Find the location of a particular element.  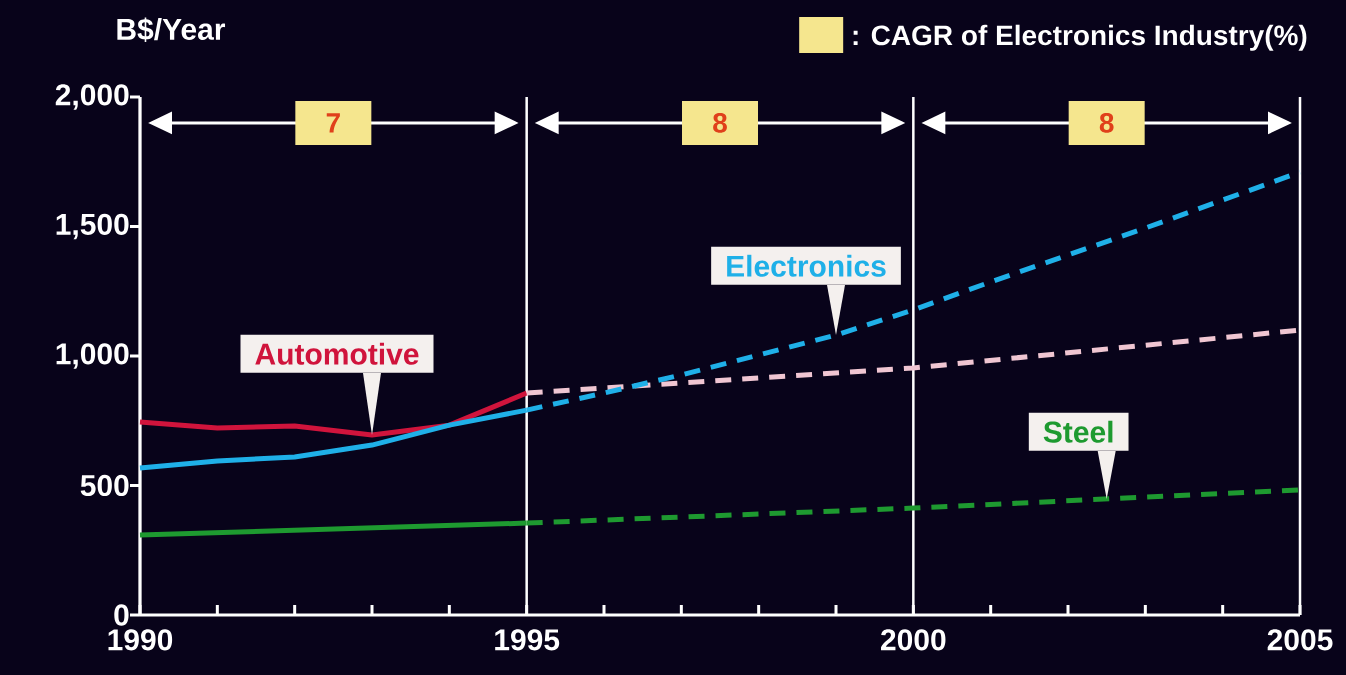

x-tick-label: 2000 is located at coordinates (913, 640).